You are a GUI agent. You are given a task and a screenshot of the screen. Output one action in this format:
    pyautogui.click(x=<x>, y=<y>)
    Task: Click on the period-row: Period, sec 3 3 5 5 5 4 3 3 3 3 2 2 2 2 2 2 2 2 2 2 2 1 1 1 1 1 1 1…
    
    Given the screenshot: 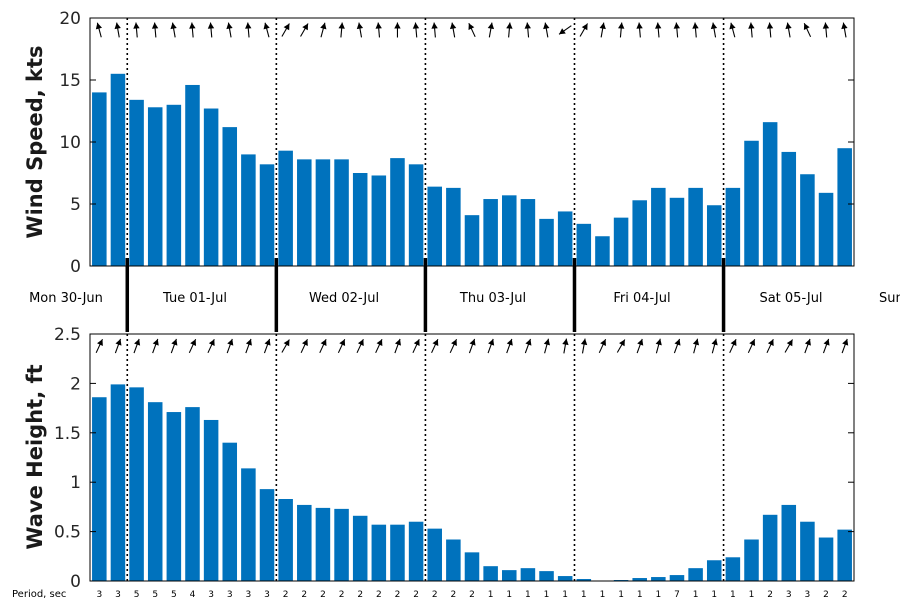 What is the action you would take?
    pyautogui.click(x=430, y=594)
    